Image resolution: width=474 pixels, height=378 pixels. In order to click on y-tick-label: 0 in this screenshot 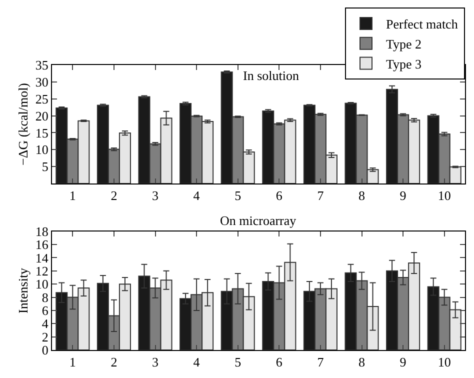, I will do `click(45, 350)`.